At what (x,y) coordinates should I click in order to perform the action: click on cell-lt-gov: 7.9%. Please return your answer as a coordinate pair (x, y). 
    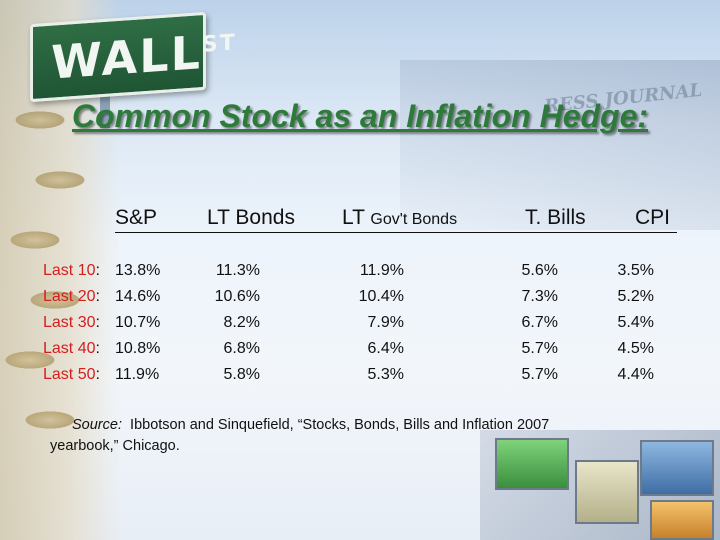
    Looking at the image, I should click on (385, 322).